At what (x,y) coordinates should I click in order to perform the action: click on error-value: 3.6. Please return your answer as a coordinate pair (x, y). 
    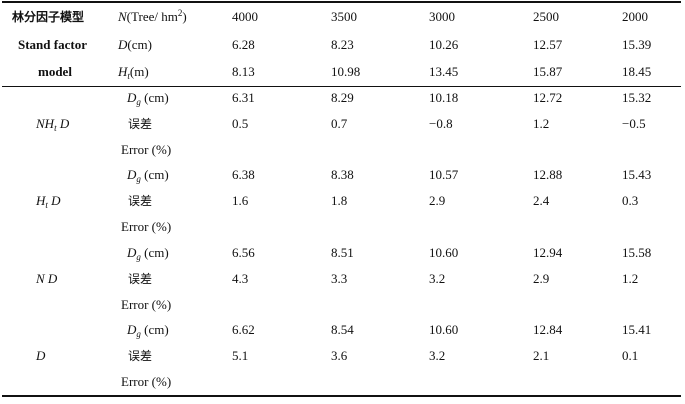
    Looking at the image, I should click on (339, 355).